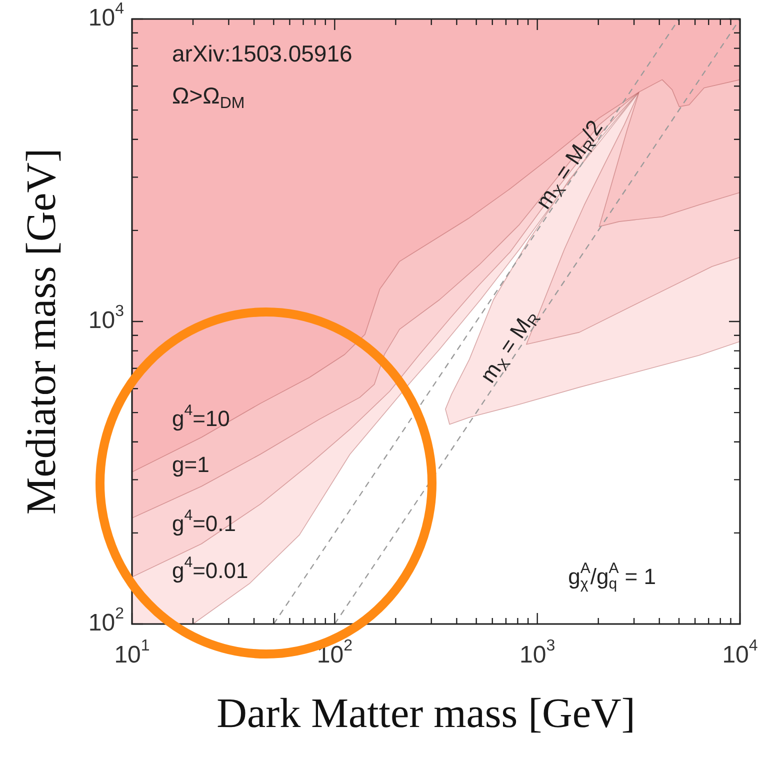  I want to click on text: mX = MR/2, so click(569, 165).